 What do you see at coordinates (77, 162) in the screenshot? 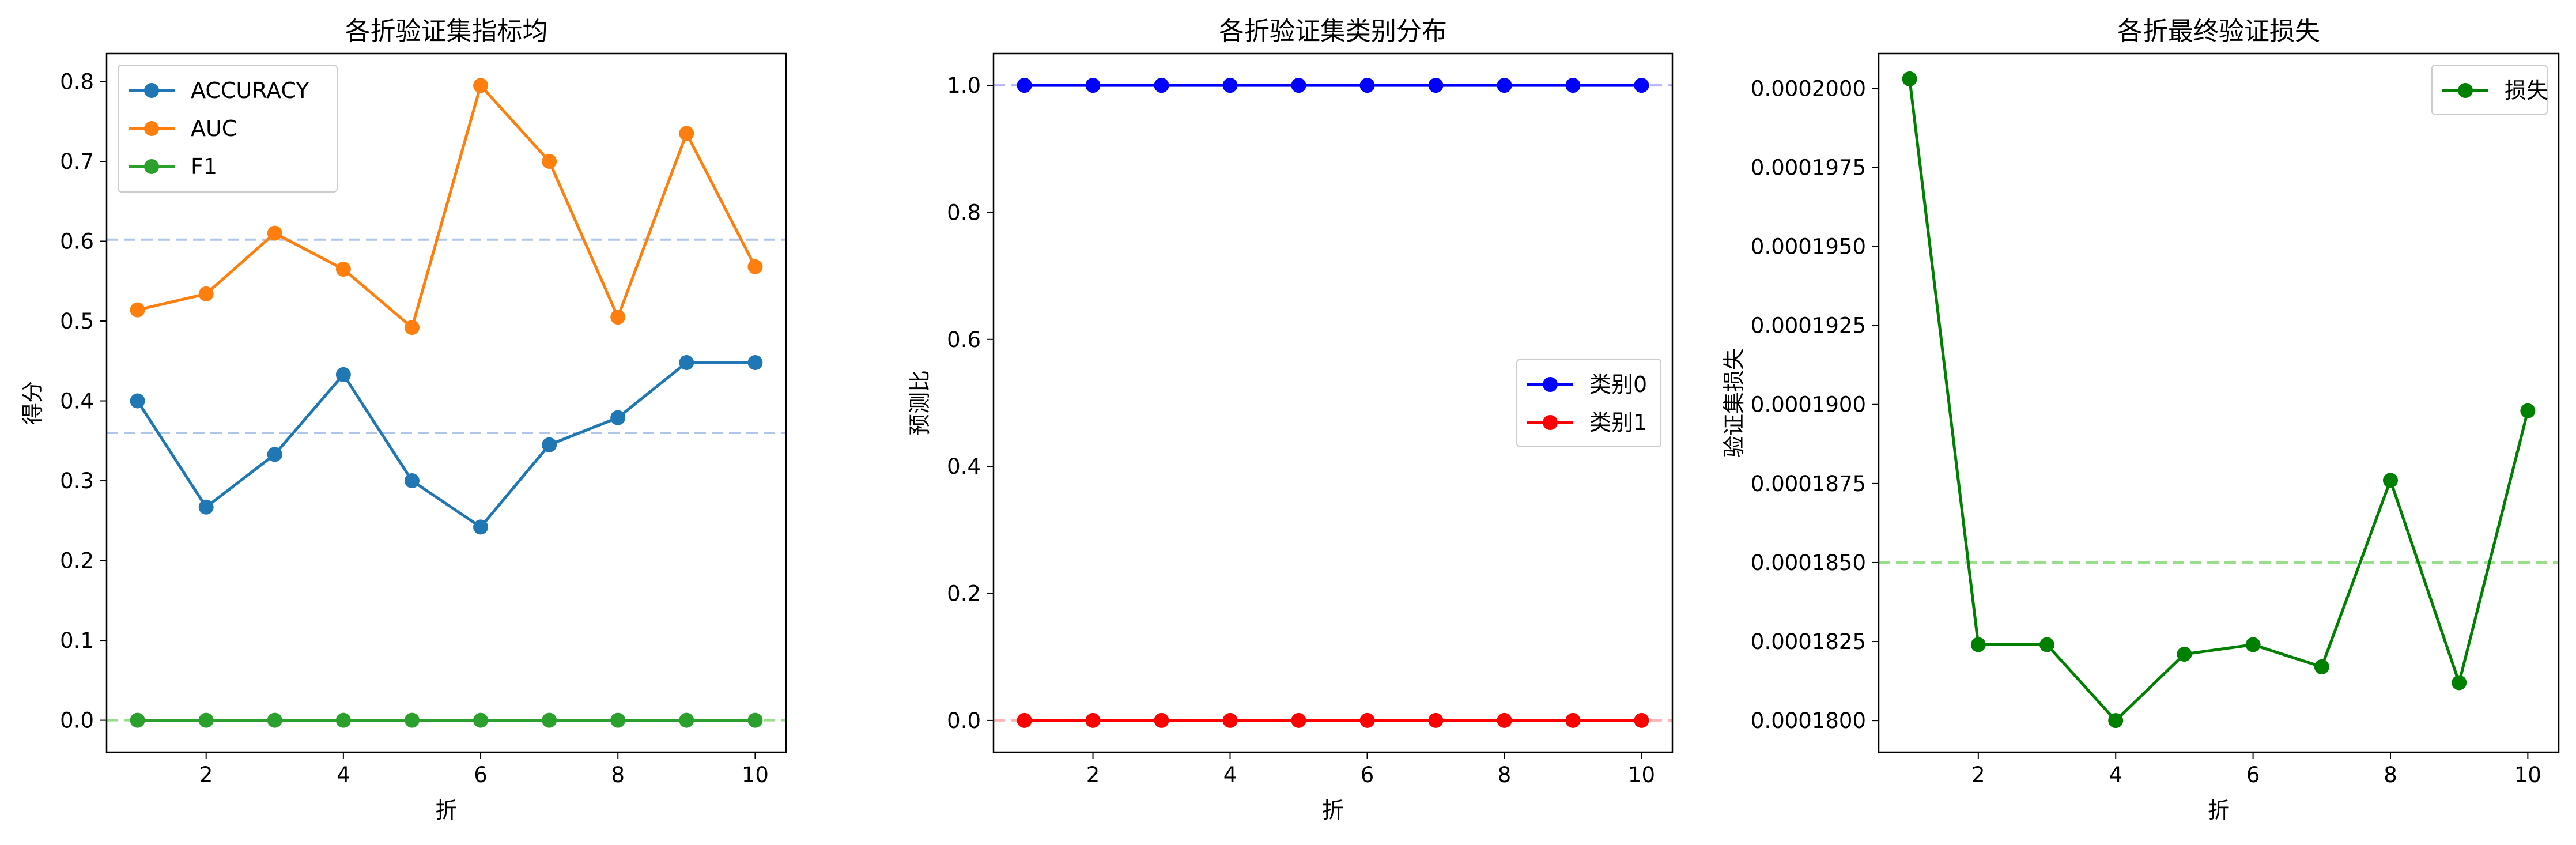
I see `y-tick-label: 0.7` at bounding box center [77, 162].